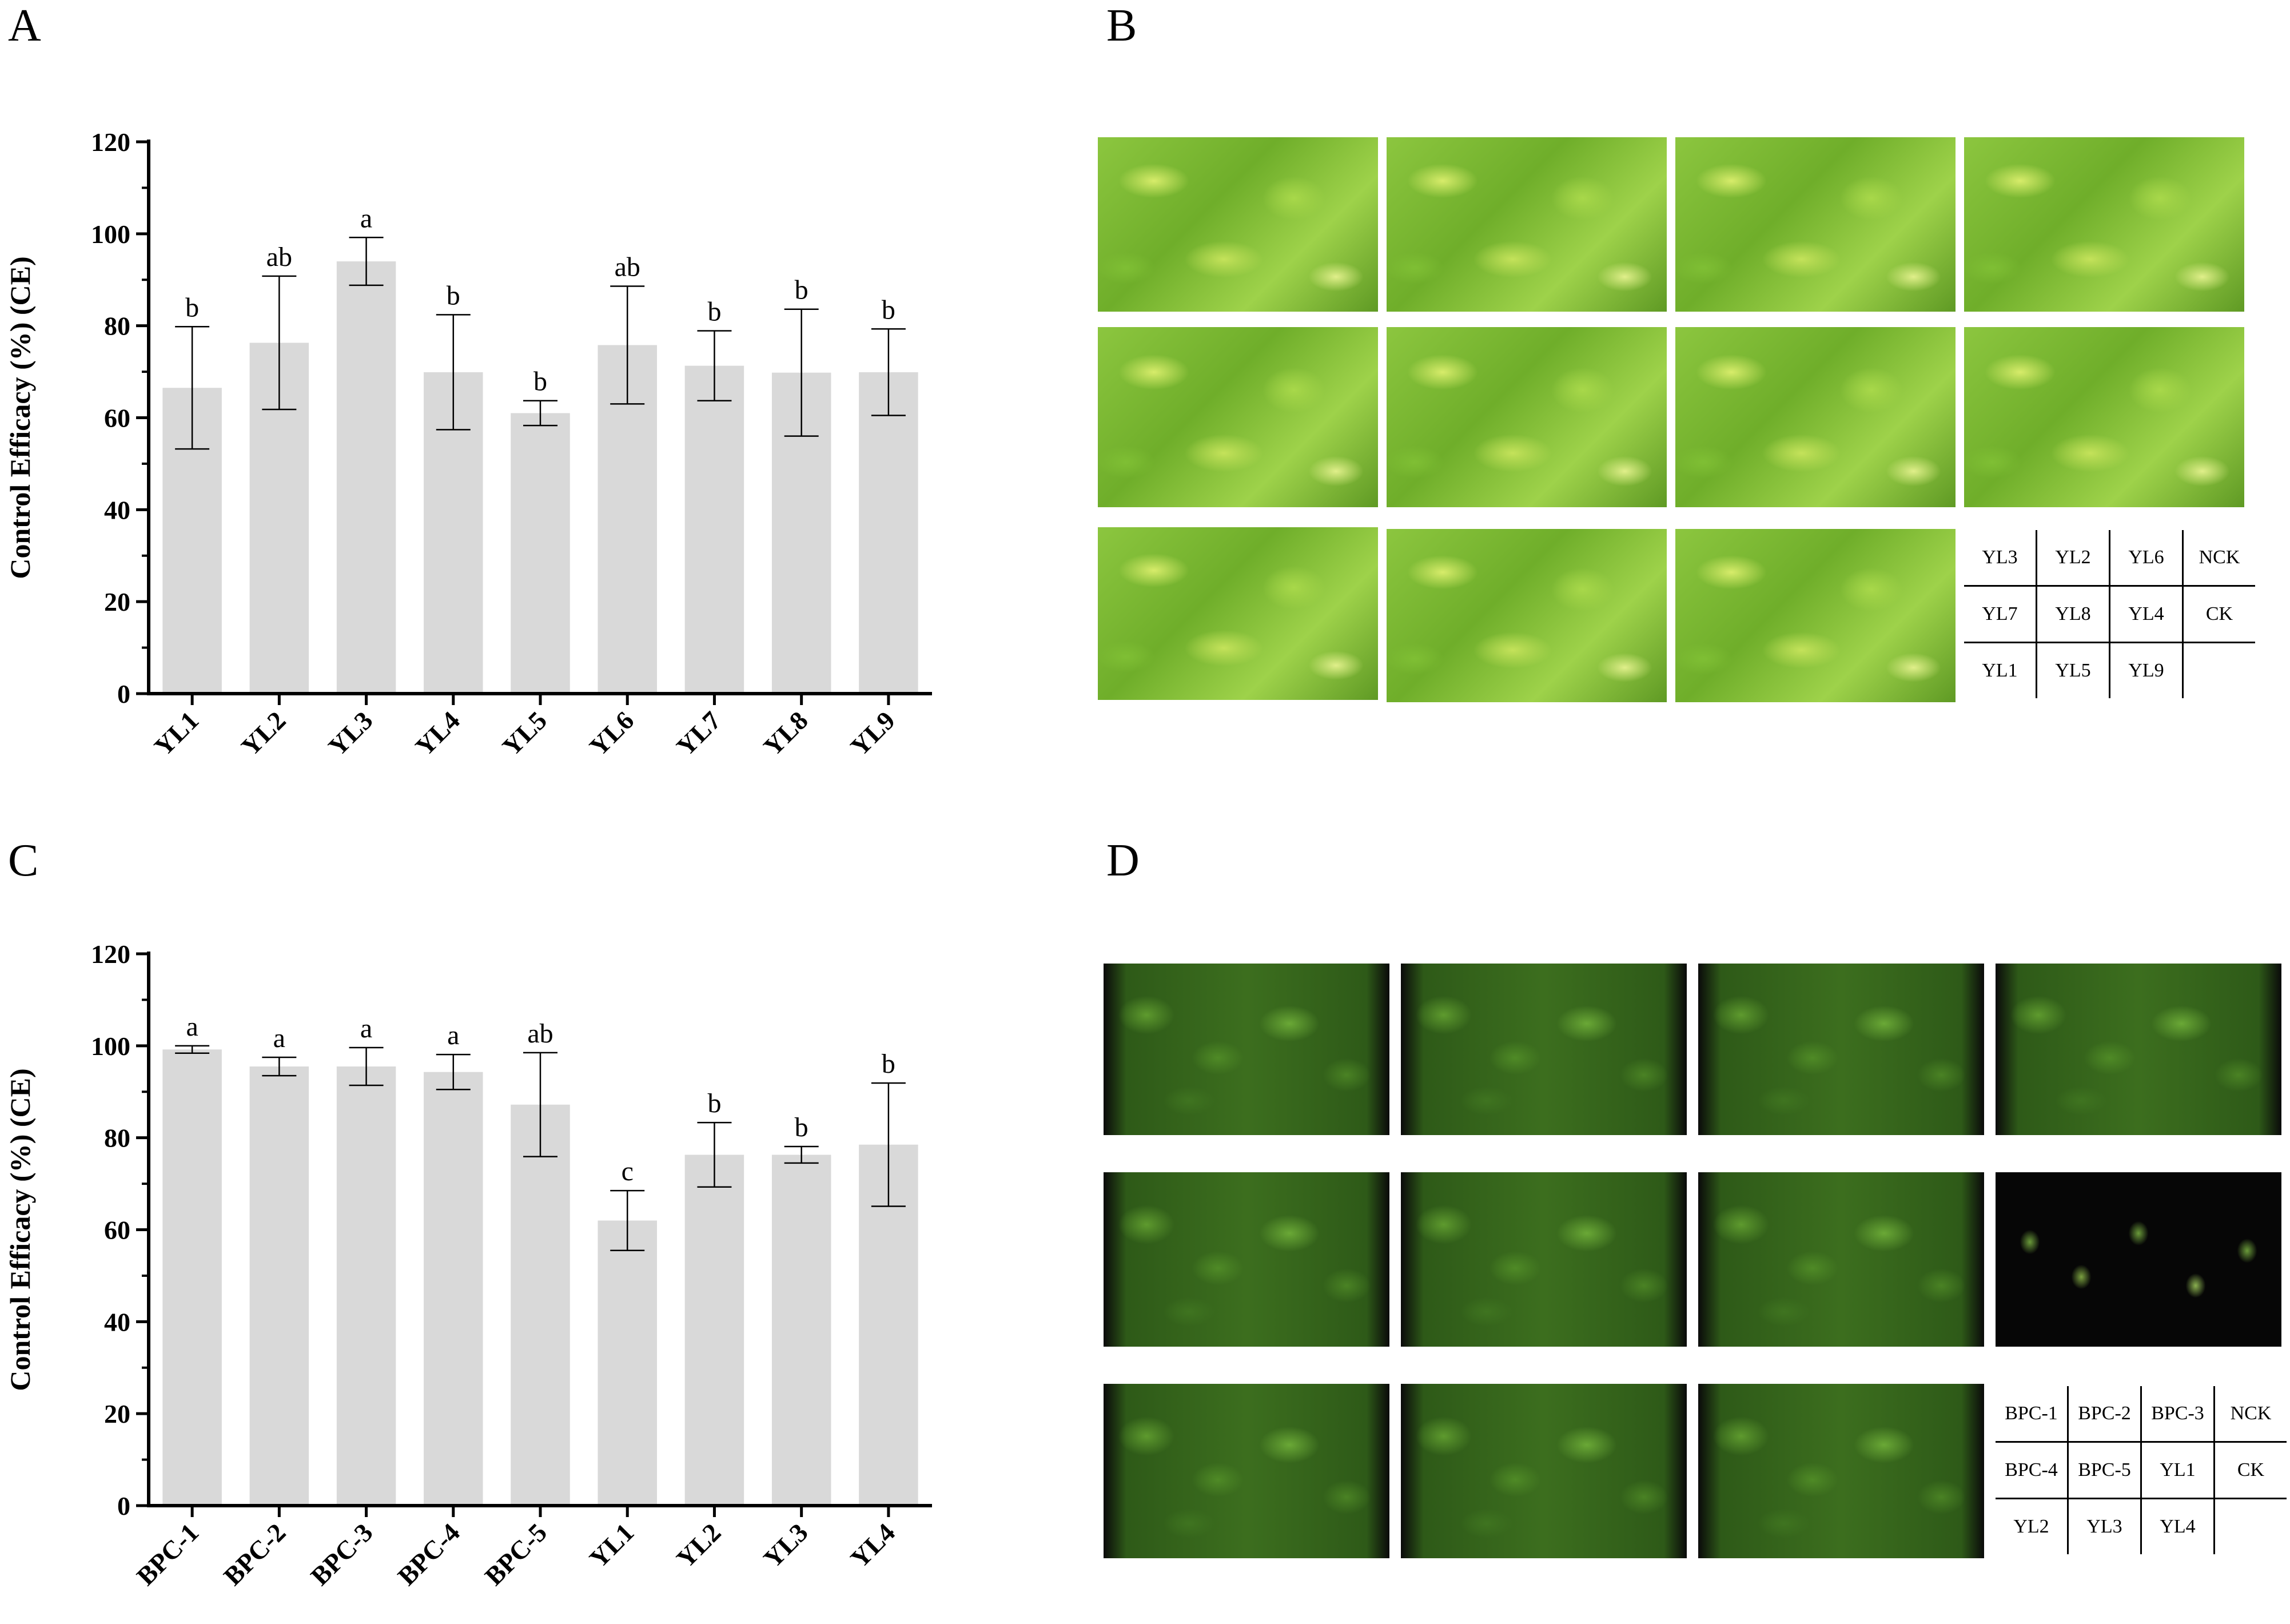 The image size is (2290, 1624). Describe the element at coordinates (1238, 417) in the screenshot. I see `photo-b-yl7` at that location.